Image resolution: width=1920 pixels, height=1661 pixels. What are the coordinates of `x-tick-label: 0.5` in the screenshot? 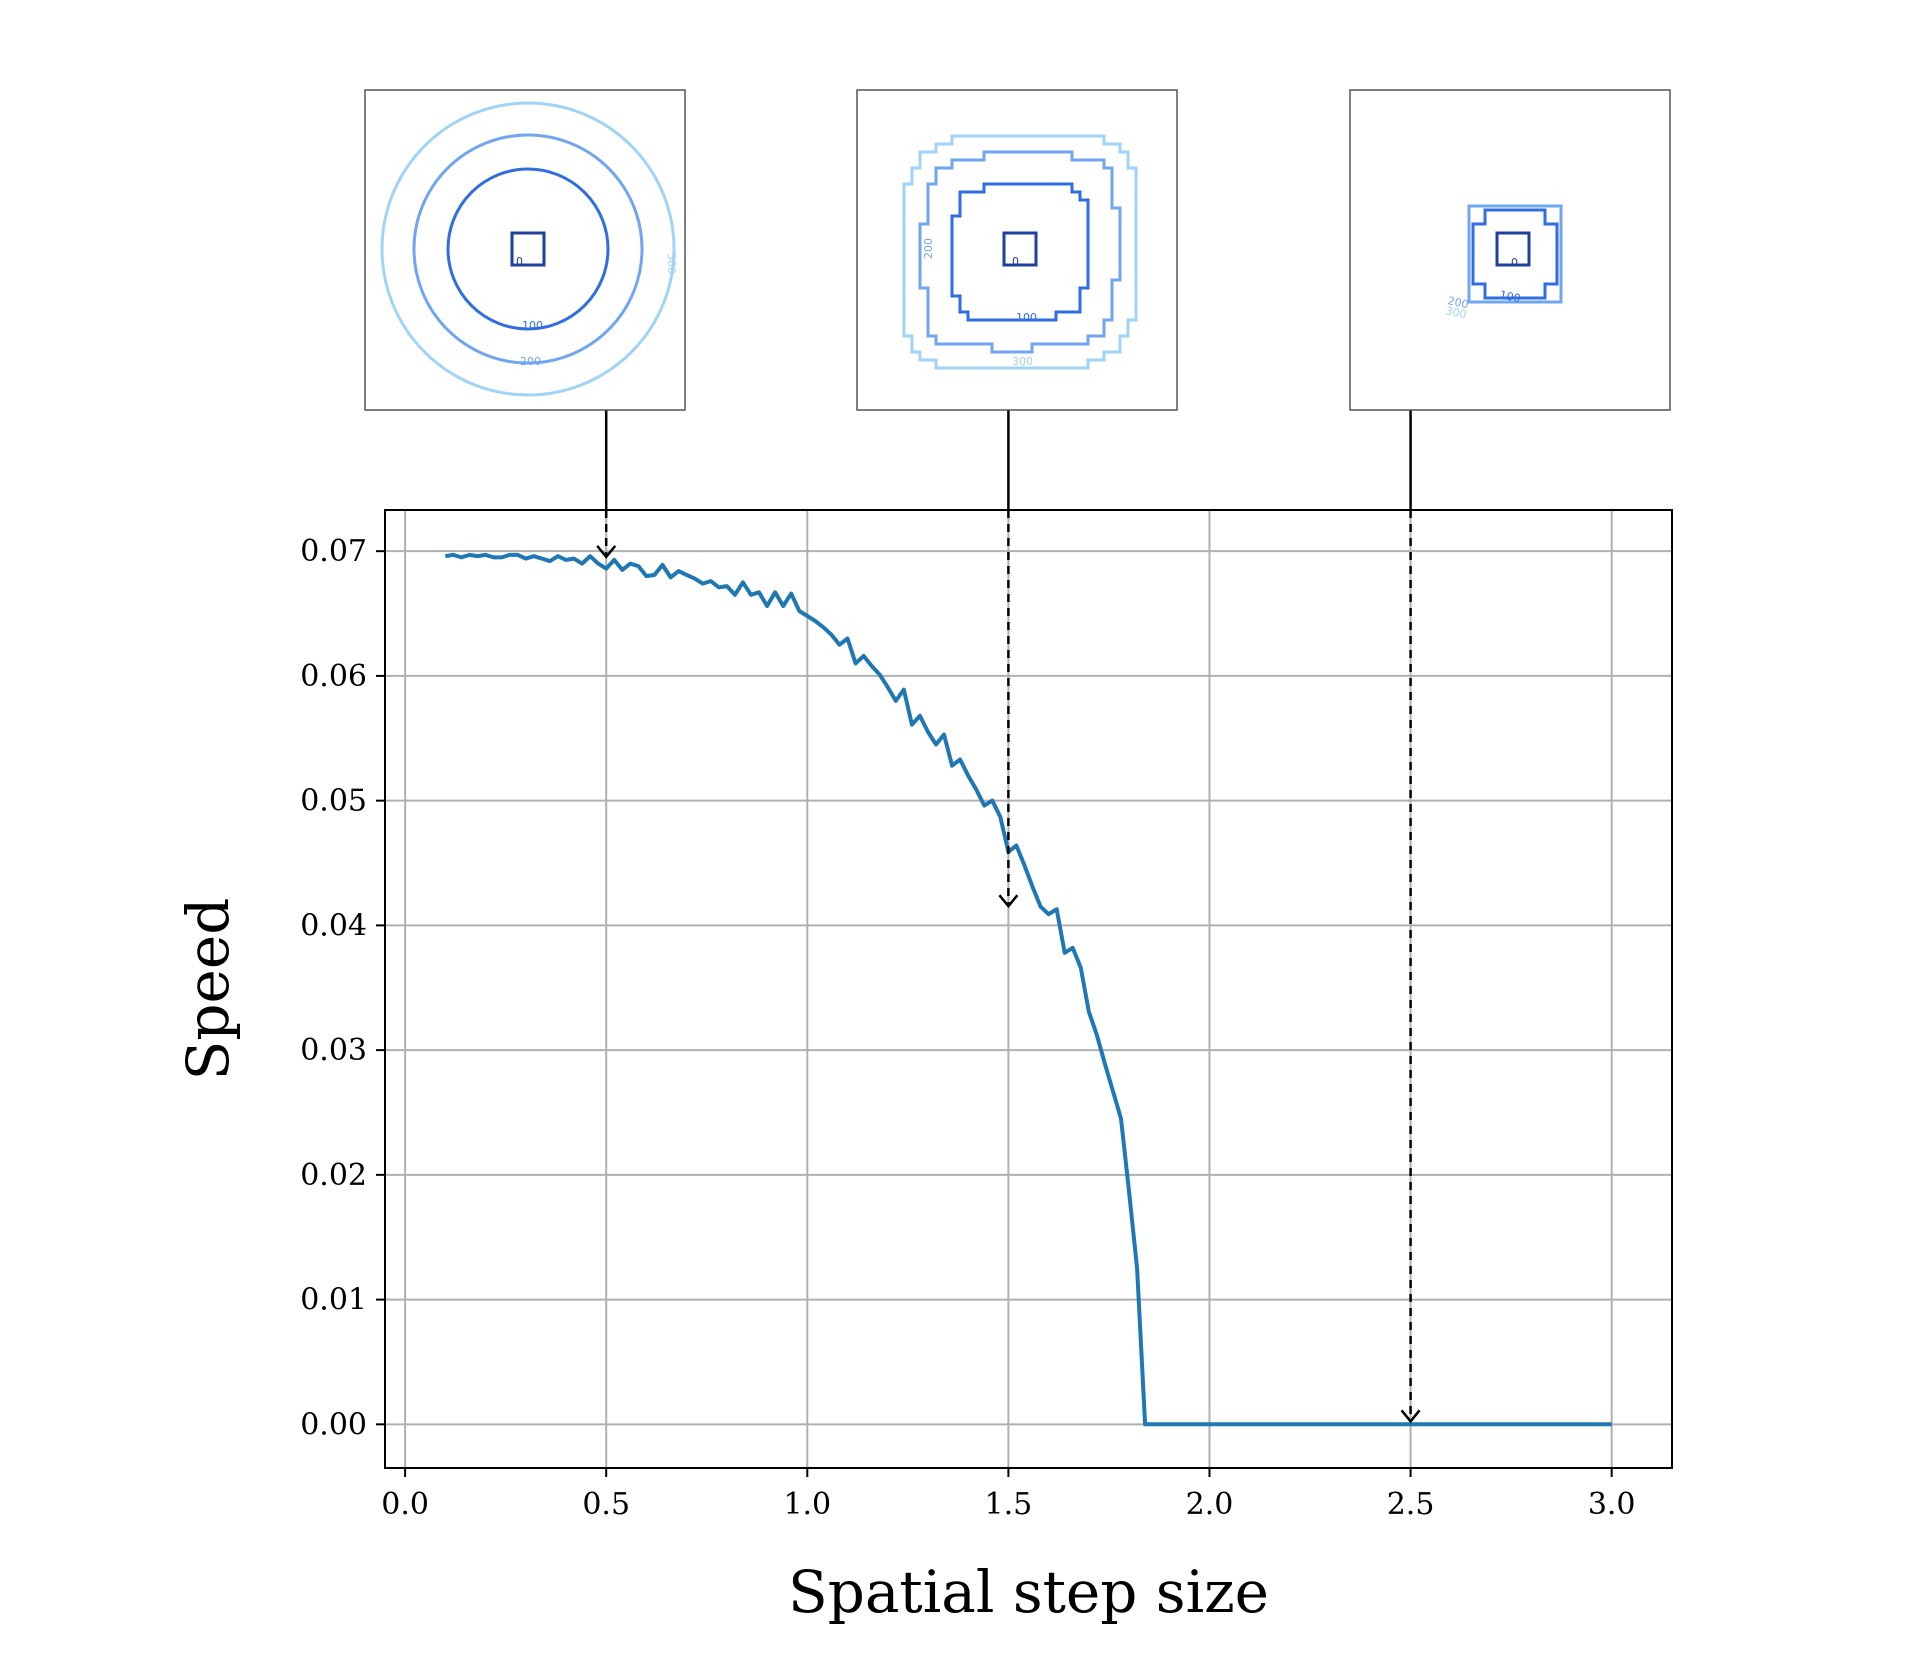 It's located at (606, 1504).